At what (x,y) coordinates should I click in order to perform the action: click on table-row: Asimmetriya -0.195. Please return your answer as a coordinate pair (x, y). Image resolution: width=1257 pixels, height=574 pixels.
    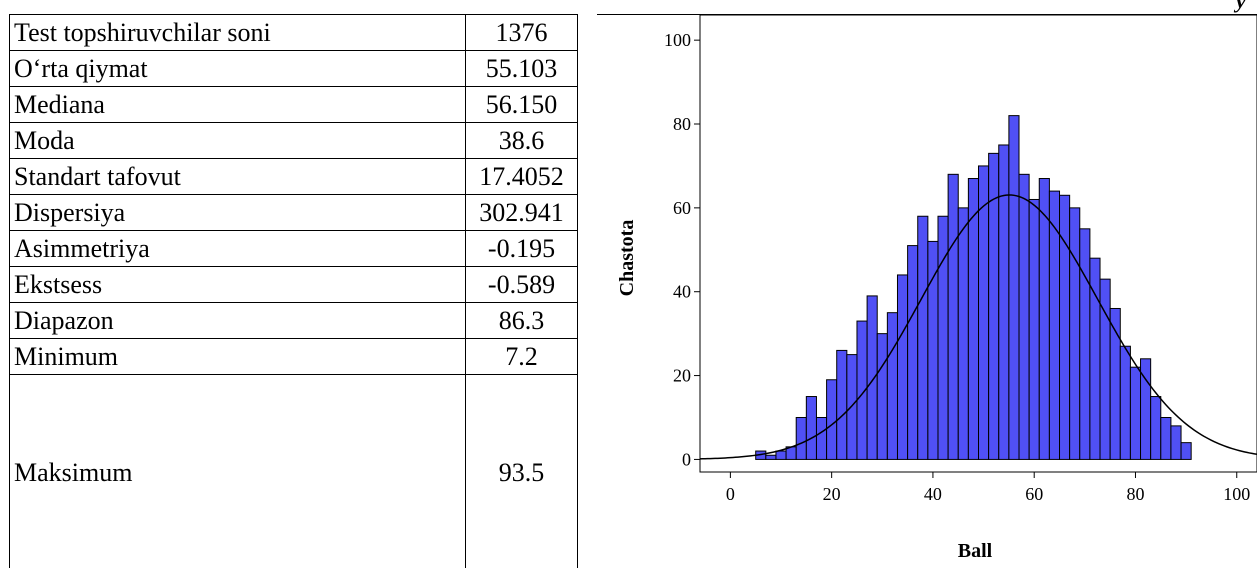
    Looking at the image, I should click on (293, 248).